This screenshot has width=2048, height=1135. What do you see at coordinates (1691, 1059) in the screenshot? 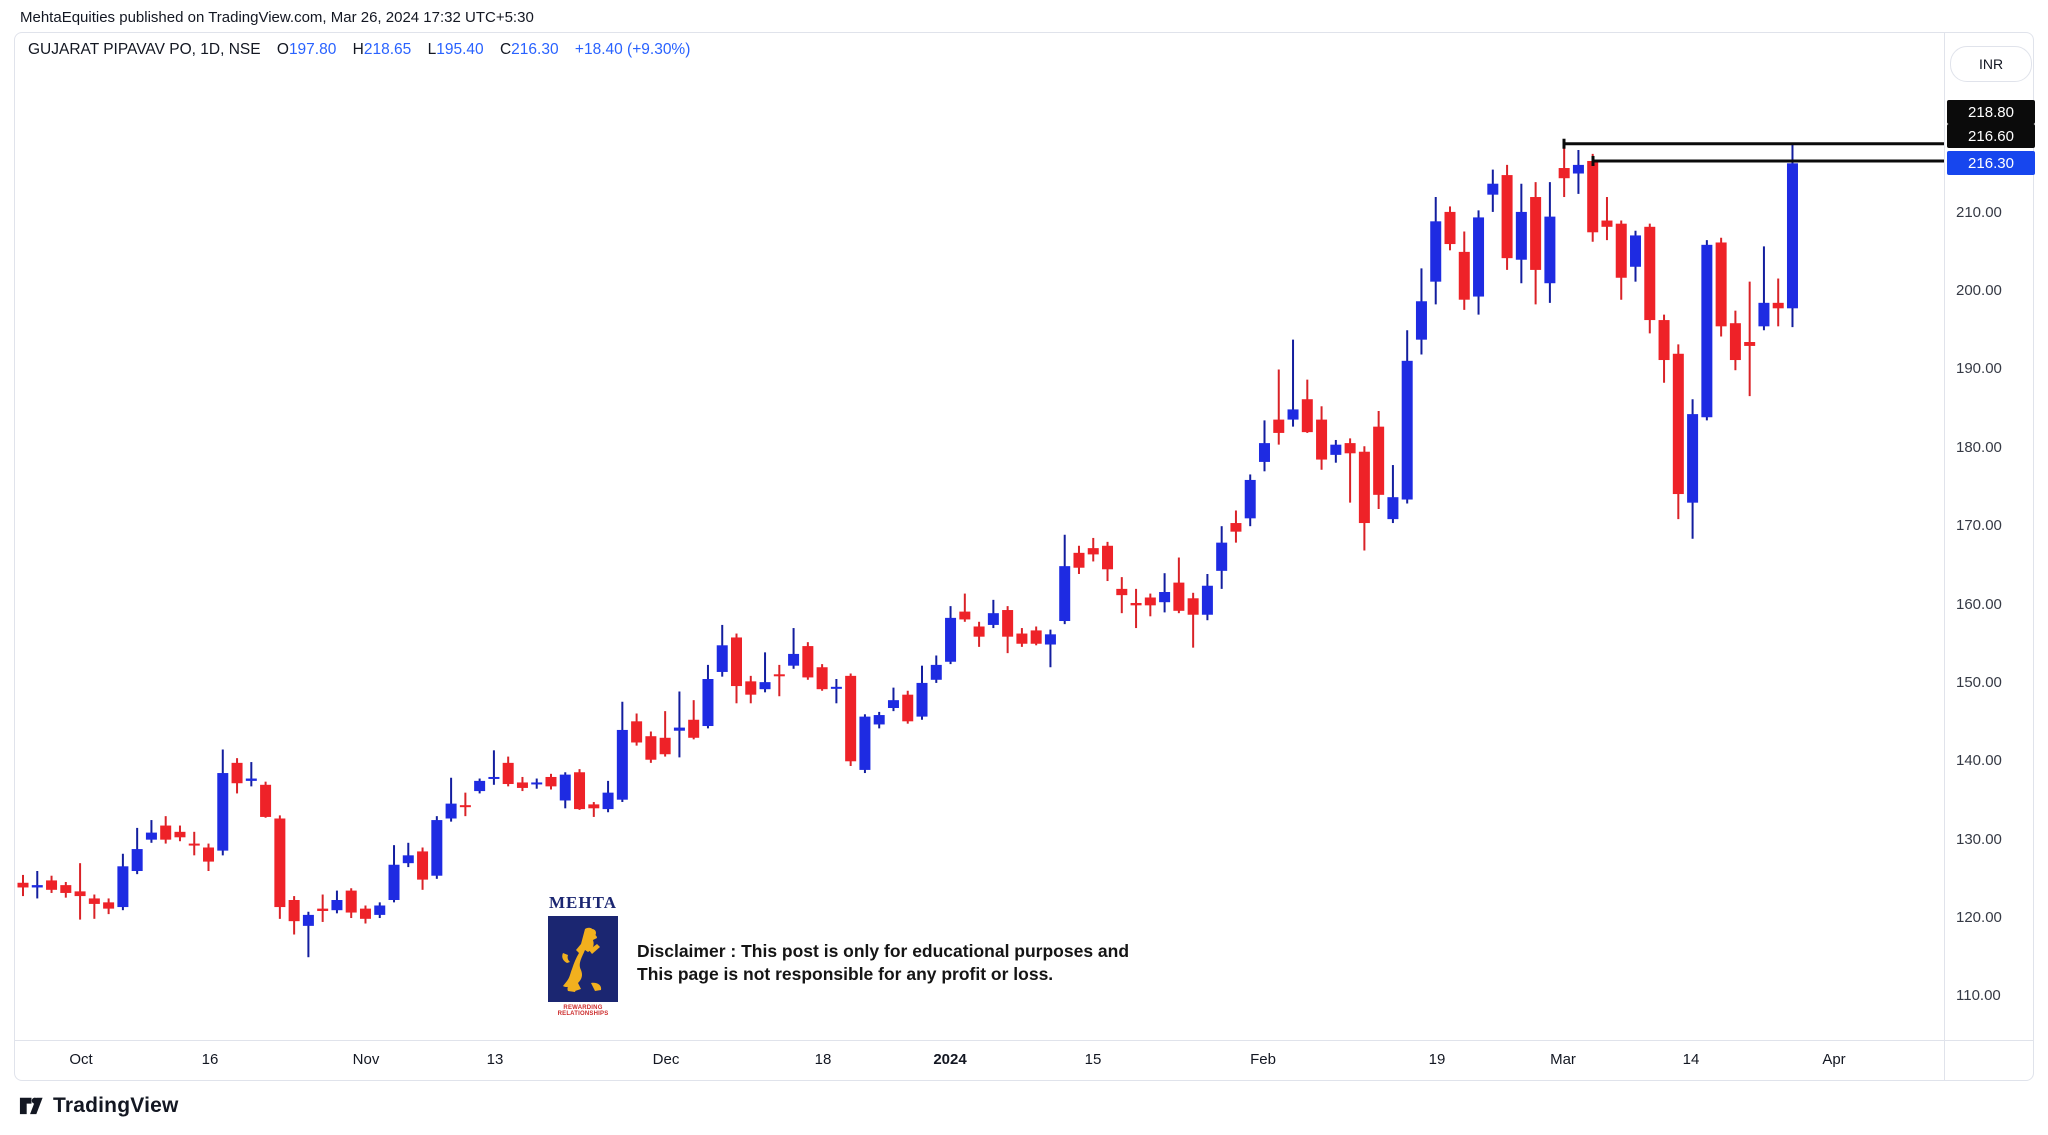
I see `time-tick-label: 14` at bounding box center [1691, 1059].